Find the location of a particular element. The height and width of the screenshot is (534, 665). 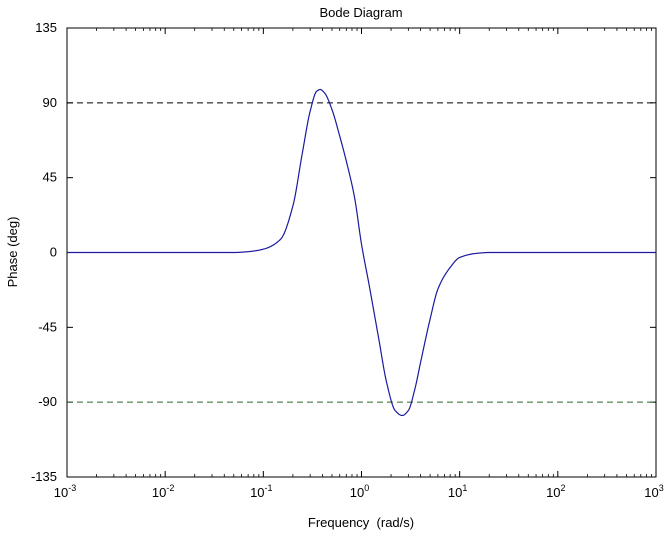

x-tick-label: 10¹ is located at coordinates (457, 491).